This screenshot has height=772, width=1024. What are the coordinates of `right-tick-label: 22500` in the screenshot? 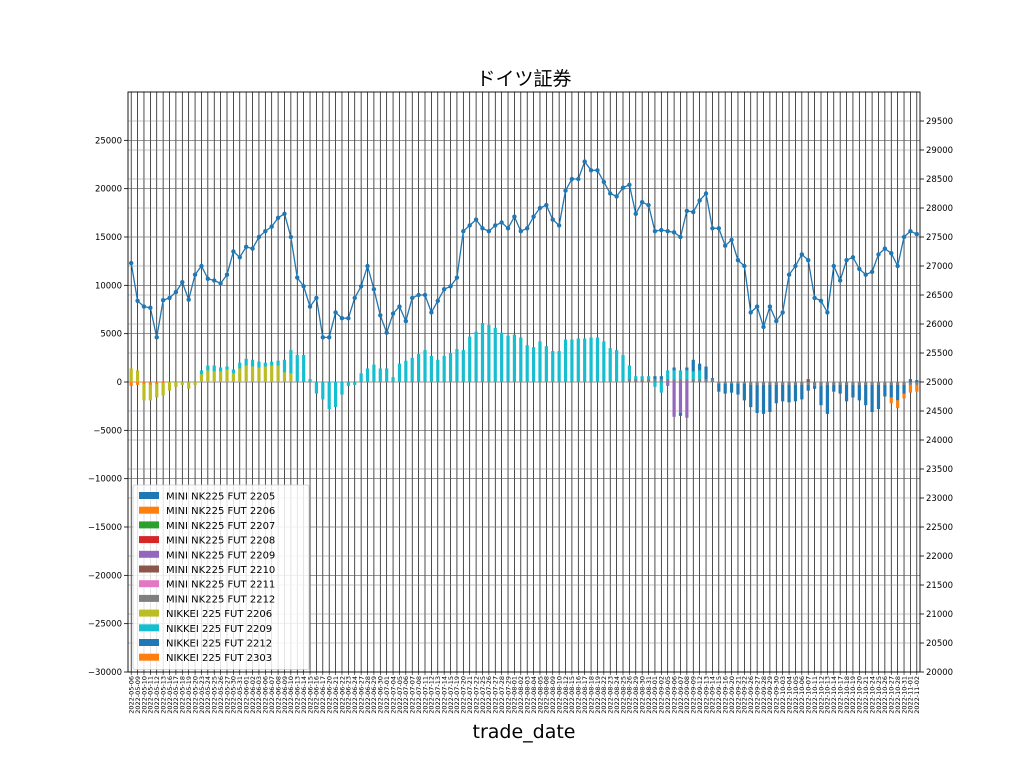 It's located at (939, 528).